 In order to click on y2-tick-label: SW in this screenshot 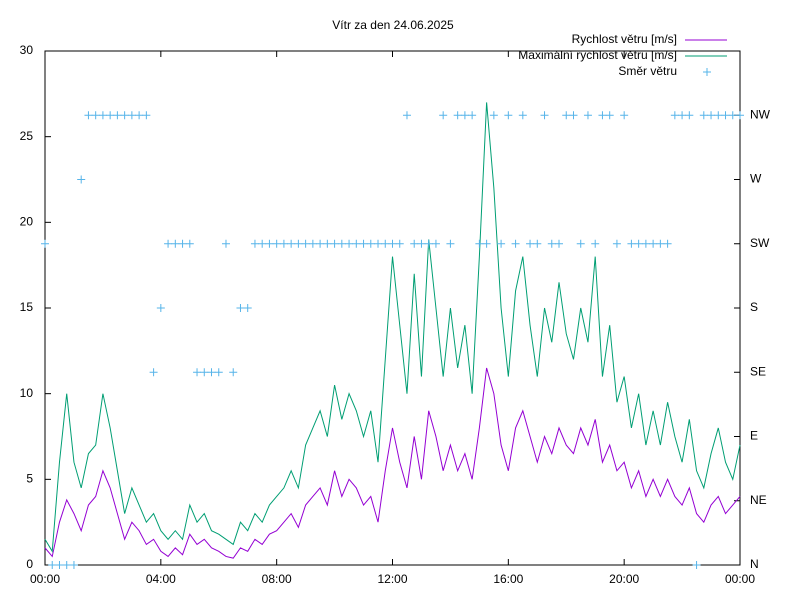, I will do `click(760, 243)`.